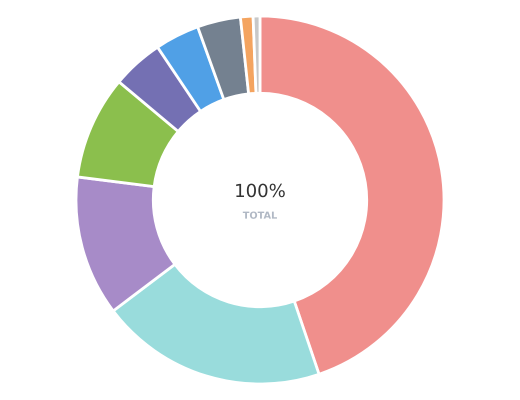 This screenshot has height=400, width=520. Describe the element at coordinates (260, 191) in the screenshot. I see `text: 100%` at that location.